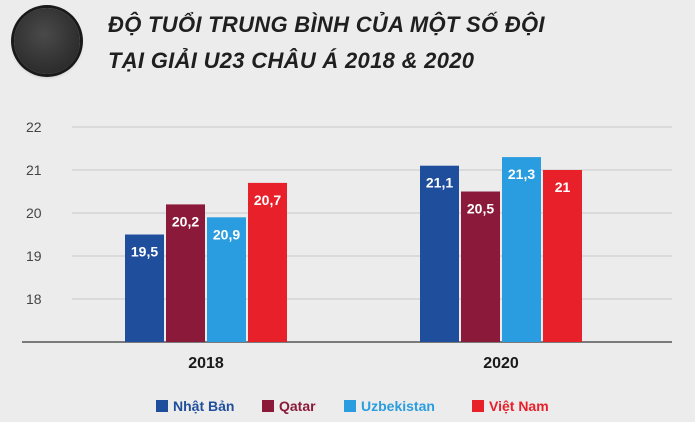 This screenshot has height=422, width=695. What do you see at coordinates (34, 213) in the screenshot?
I see `y-tick-label: 20` at bounding box center [34, 213].